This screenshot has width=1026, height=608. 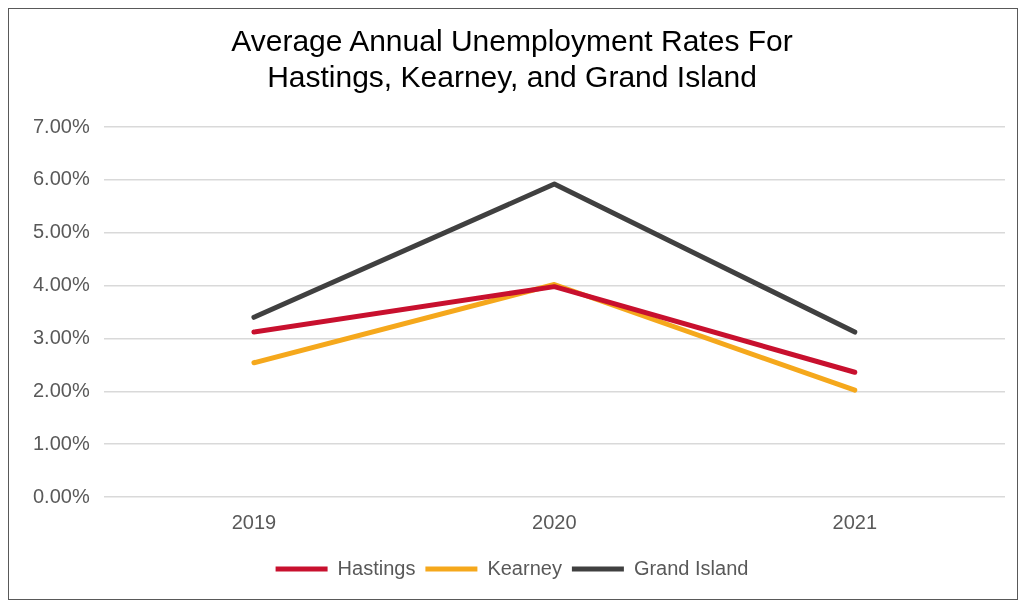 What do you see at coordinates (524, 567) in the screenshot?
I see `legend-label: Kearney` at bounding box center [524, 567].